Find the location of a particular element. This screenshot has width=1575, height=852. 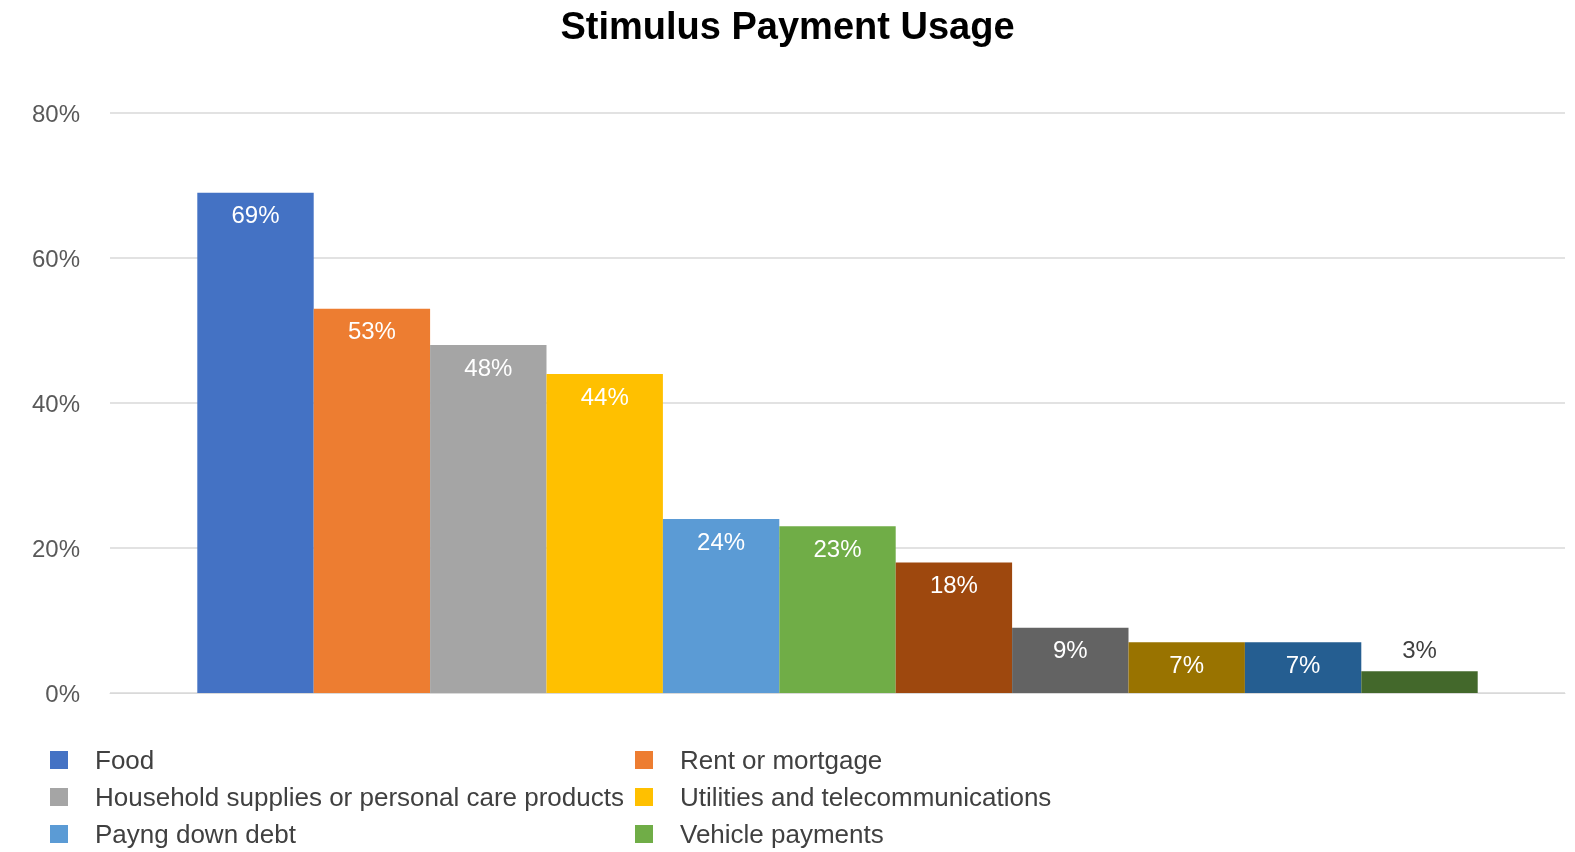

data-label: 3% is located at coordinates (1419, 649).